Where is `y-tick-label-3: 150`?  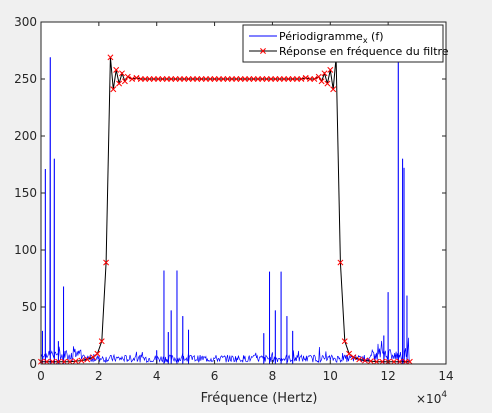 y-tick-label-3: 150 is located at coordinates (25, 193).